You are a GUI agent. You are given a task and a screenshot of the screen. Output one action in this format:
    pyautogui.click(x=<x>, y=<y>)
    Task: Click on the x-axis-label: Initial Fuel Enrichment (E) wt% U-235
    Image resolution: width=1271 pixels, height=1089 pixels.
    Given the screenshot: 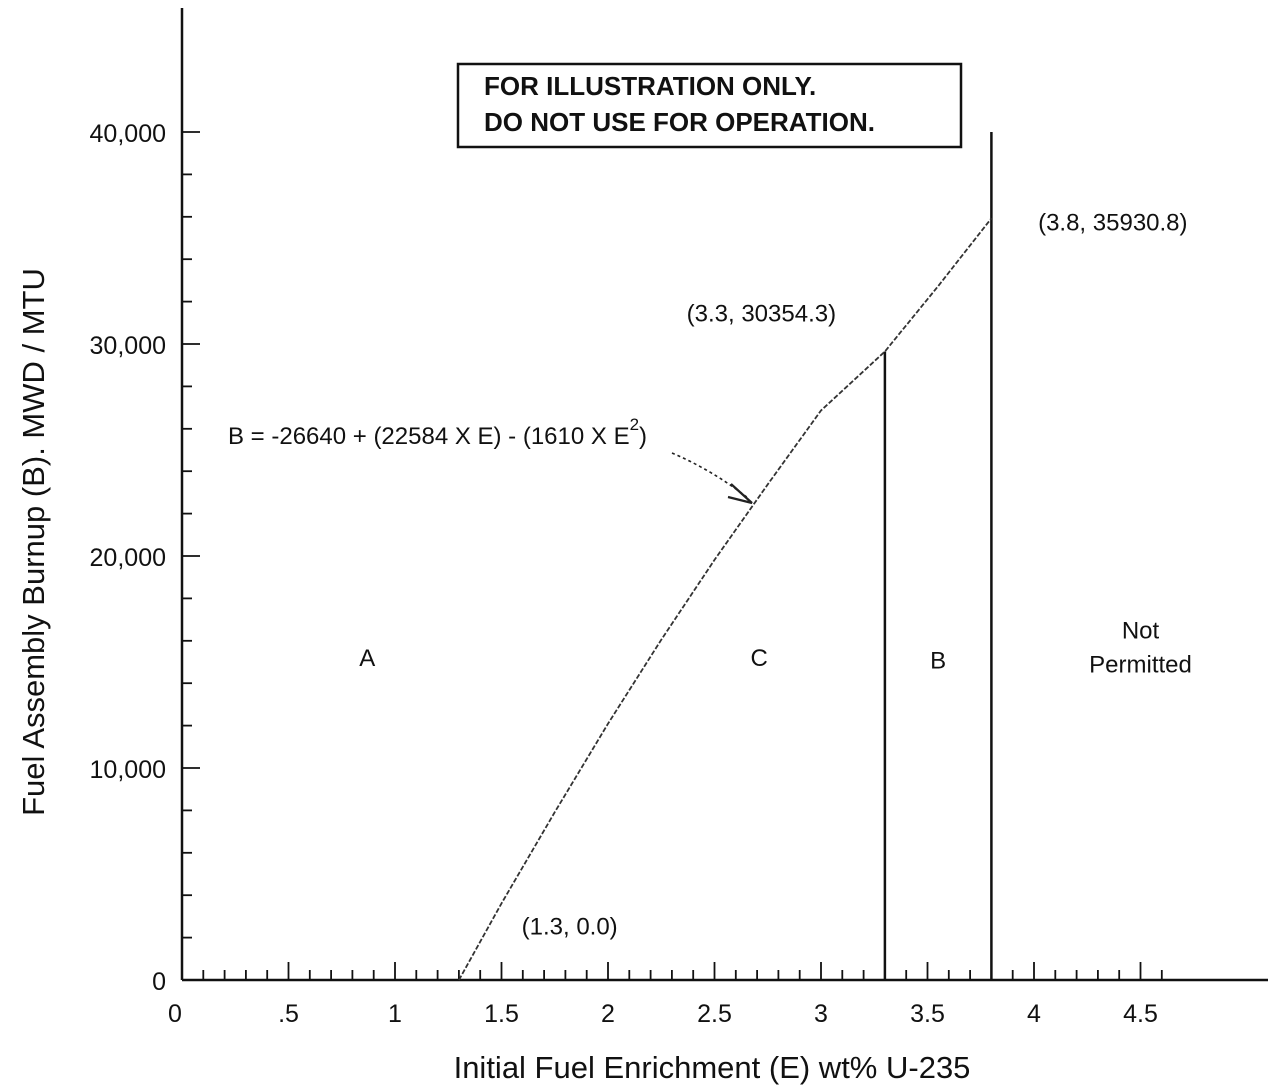 What is the action you would take?
    pyautogui.click(x=712, y=1067)
    